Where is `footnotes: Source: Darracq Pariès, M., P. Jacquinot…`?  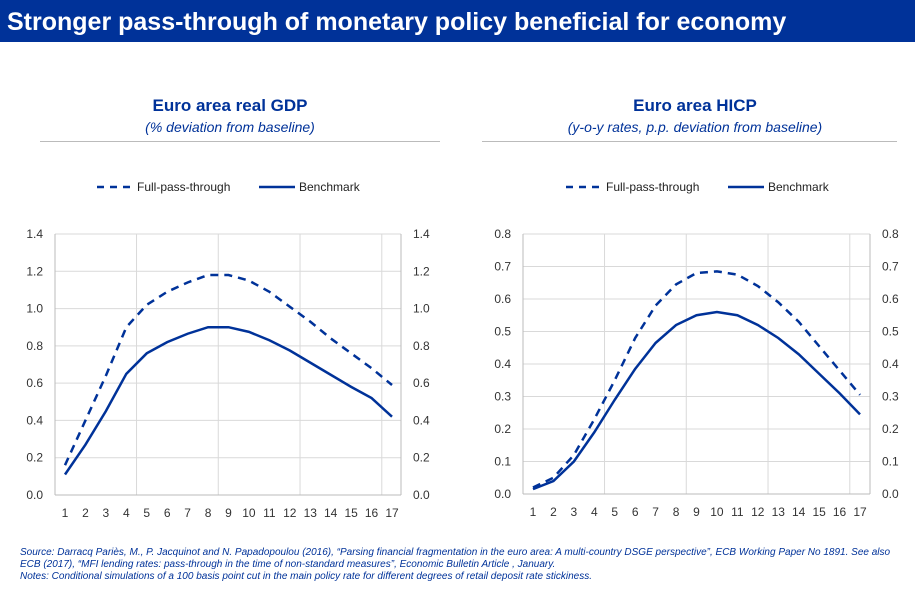 footnotes: Source: Darracq Pariès, M., P. Jacquinot… is located at coordinates (460, 565).